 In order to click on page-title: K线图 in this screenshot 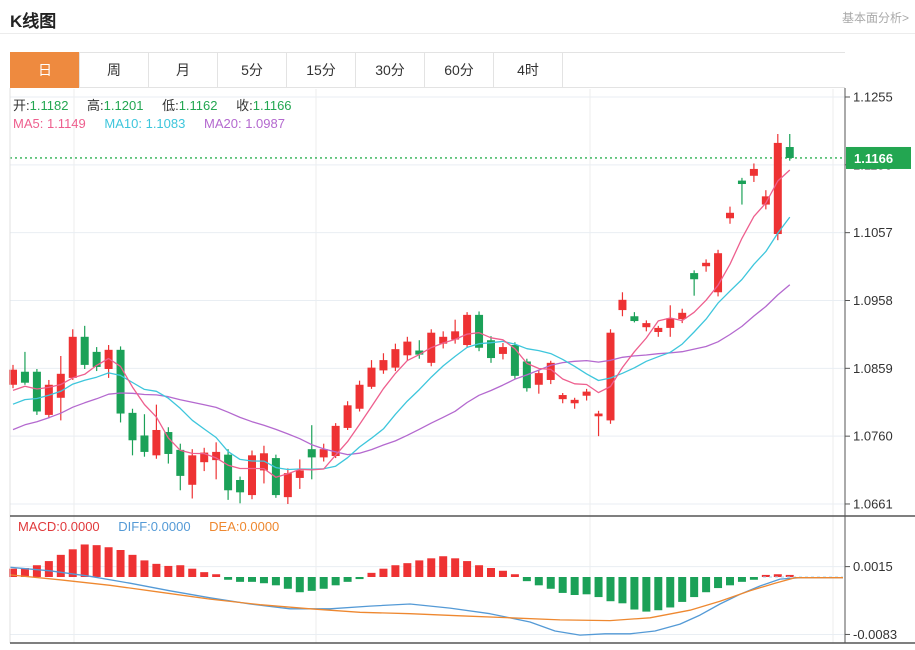, I will do `click(33, 21)`.